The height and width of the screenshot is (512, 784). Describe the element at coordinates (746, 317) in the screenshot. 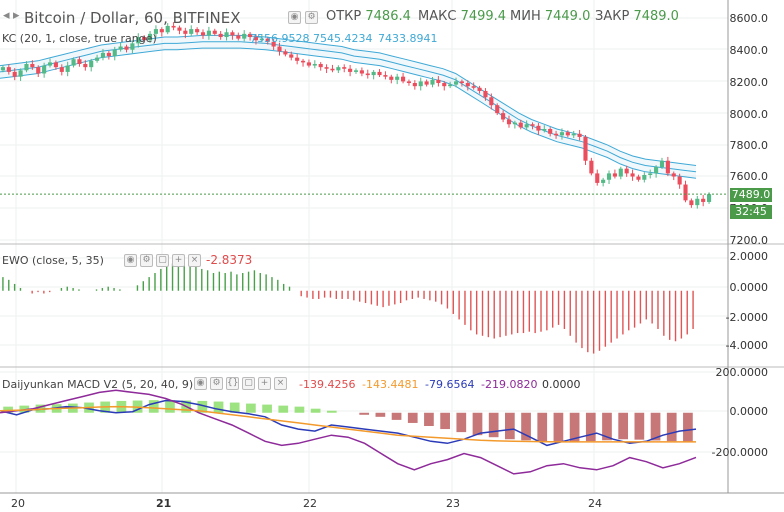

I see `ewo-tick: -2.0000` at that location.